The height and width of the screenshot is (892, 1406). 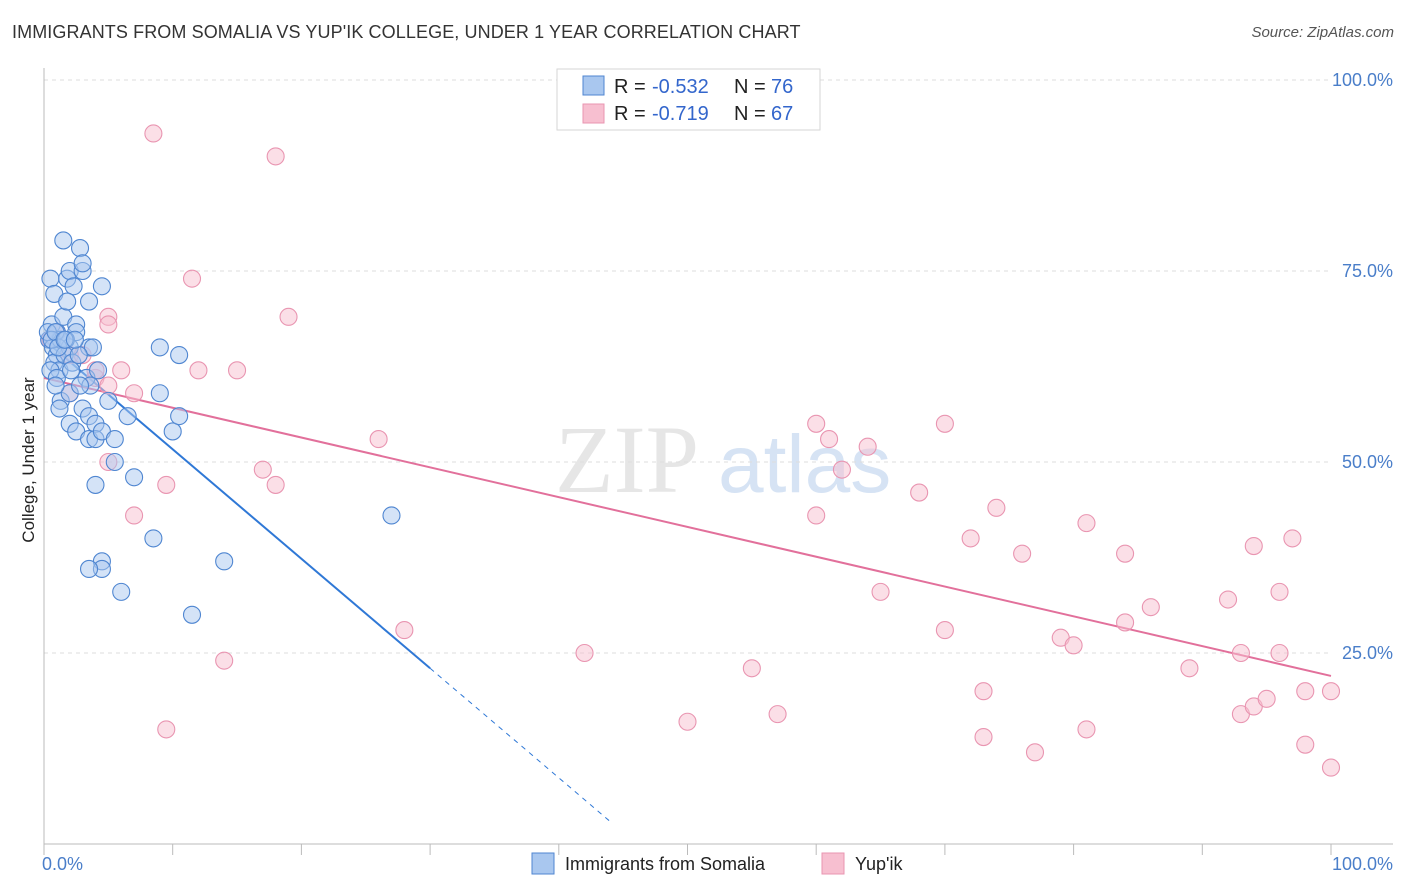 I want to click on legend-n-value-1: 76, so click(x=782, y=87).